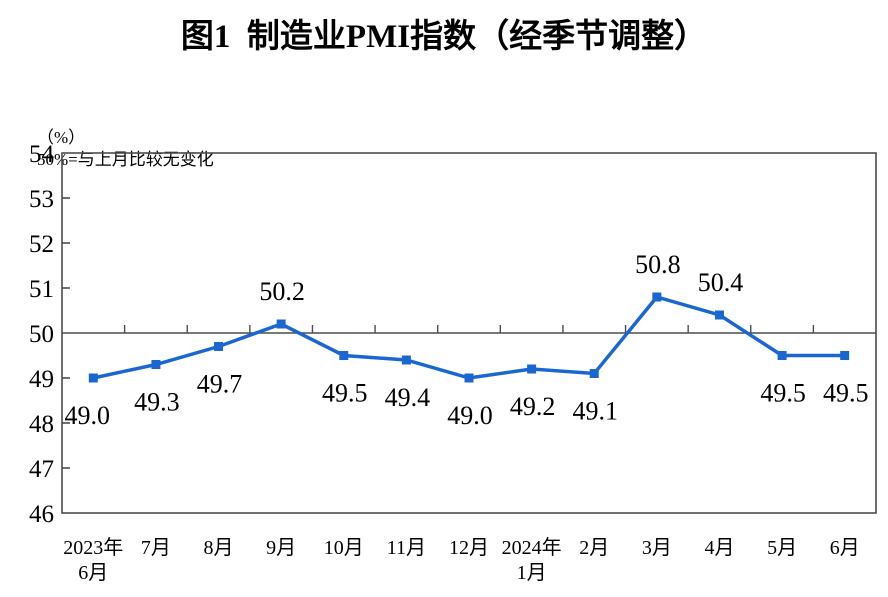 The width and height of the screenshot is (888, 597). What do you see at coordinates (41, 469) in the screenshot?
I see `y-axis-label: 47` at bounding box center [41, 469].